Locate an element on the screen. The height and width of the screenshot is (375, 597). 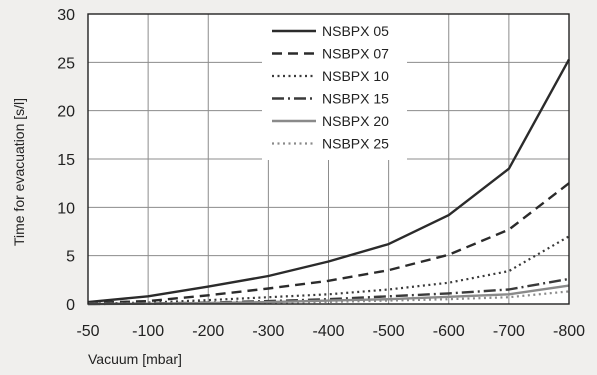
x-tick-label: -100 is located at coordinates (148, 331).